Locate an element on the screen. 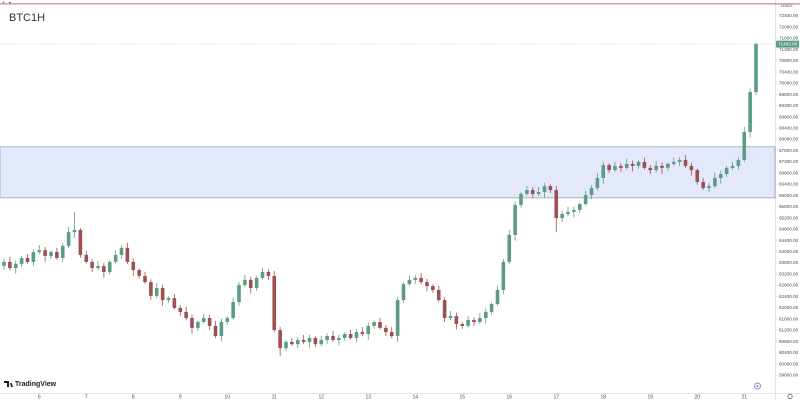 Image resolution: width=800 pixels, height=400 pixels. y-tick-label: 64400.00 is located at coordinates (789, 240).